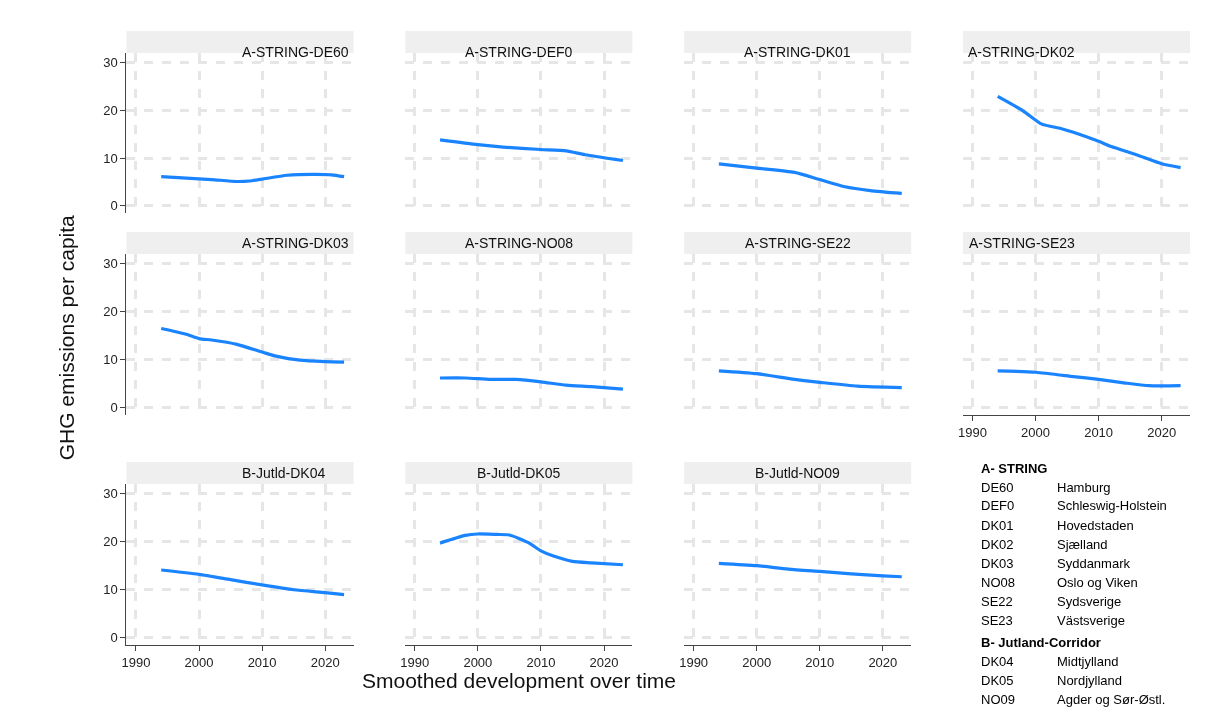  I want to click on category-label: SE22, so click(997, 601).